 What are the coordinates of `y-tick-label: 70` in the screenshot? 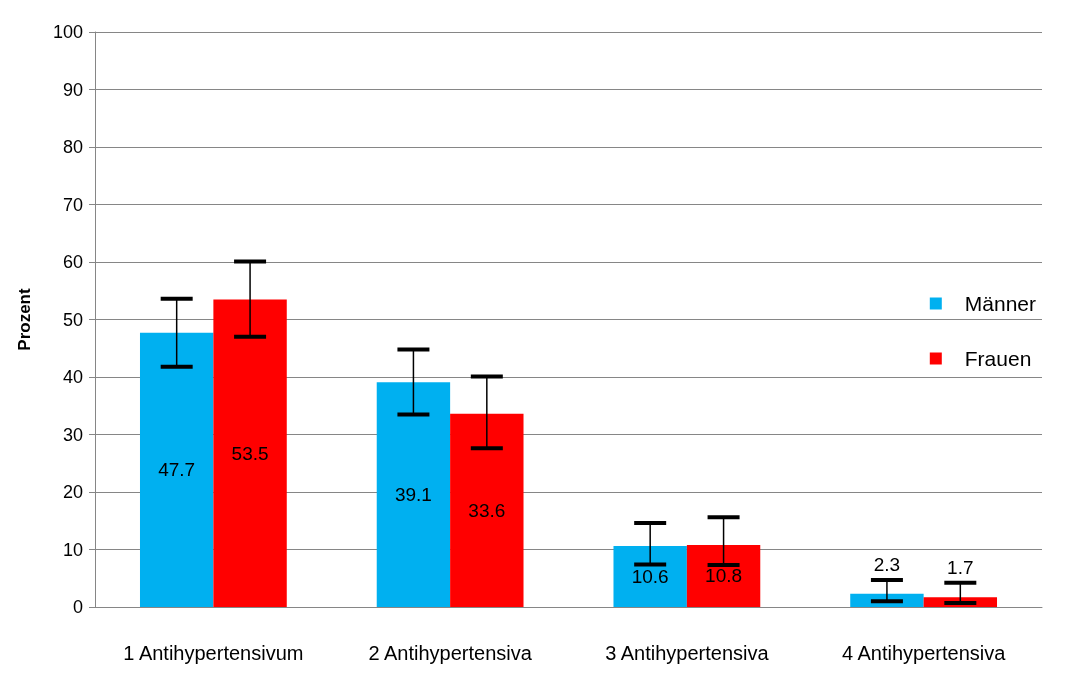 It's located at (72, 204).